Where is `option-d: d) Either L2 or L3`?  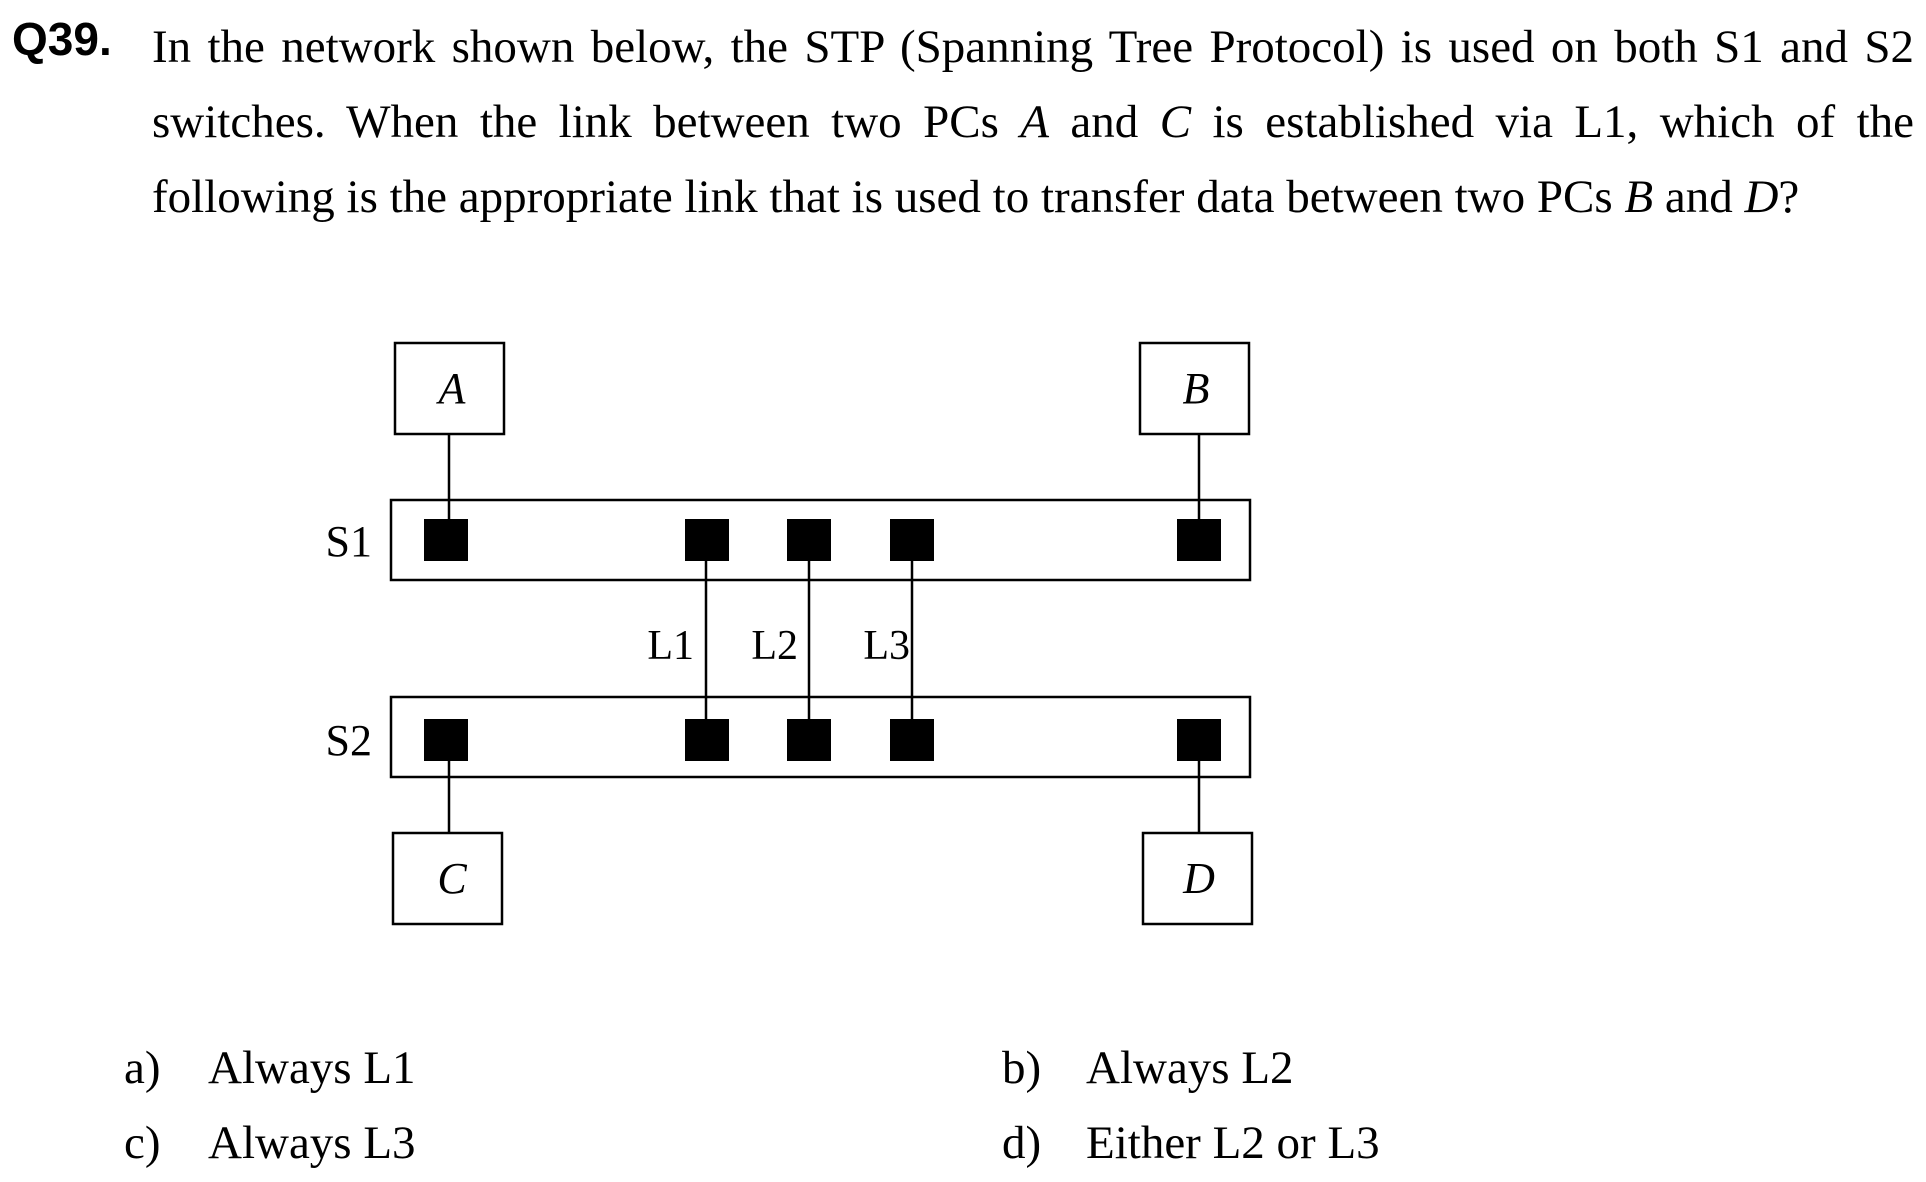
option-d: d) Either L2 or L3 is located at coordinates (1191, 1143).